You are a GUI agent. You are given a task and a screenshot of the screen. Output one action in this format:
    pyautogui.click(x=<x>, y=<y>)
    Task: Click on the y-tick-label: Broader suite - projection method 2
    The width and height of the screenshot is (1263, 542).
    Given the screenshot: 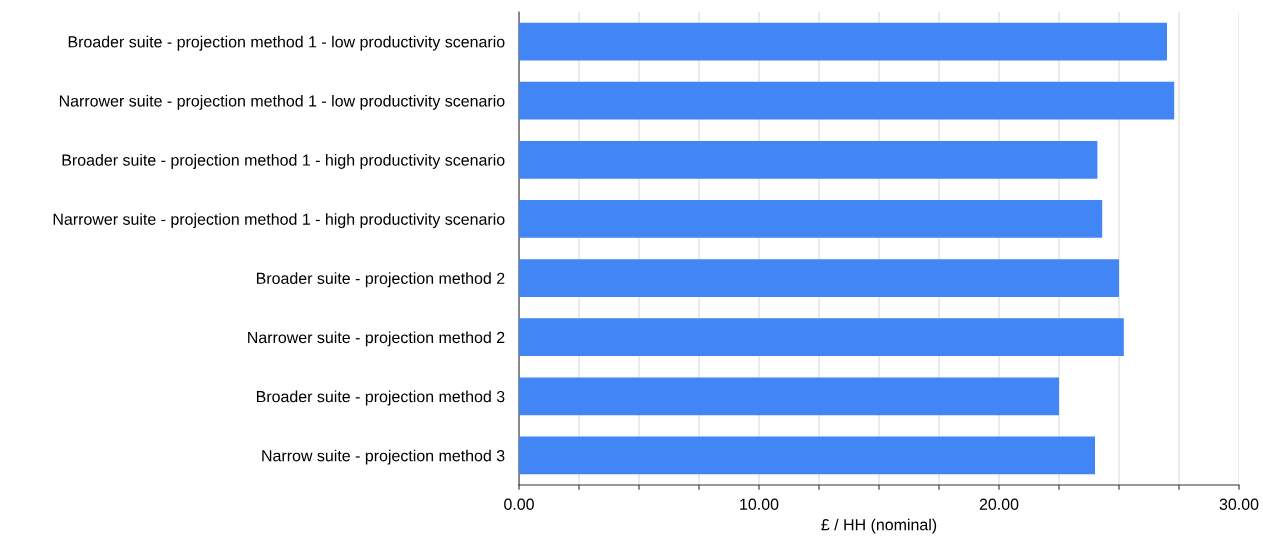 What is the action you would take?
    pyautogui.click(x=380, y=280)
    